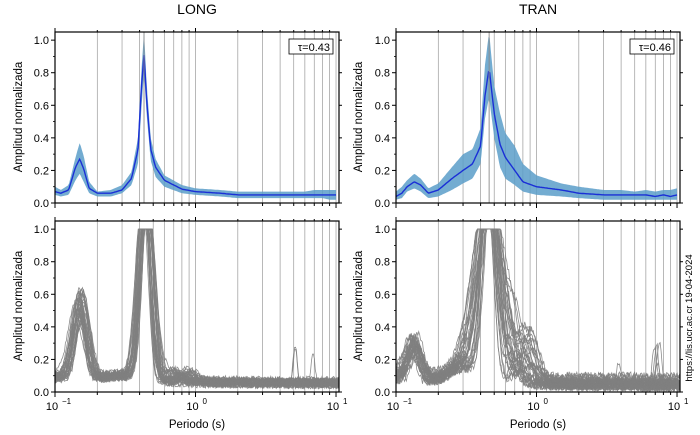 This screenshot has width=700, height=435. I want to click on xlabel-long: Periodo (s), so click(197, 425).